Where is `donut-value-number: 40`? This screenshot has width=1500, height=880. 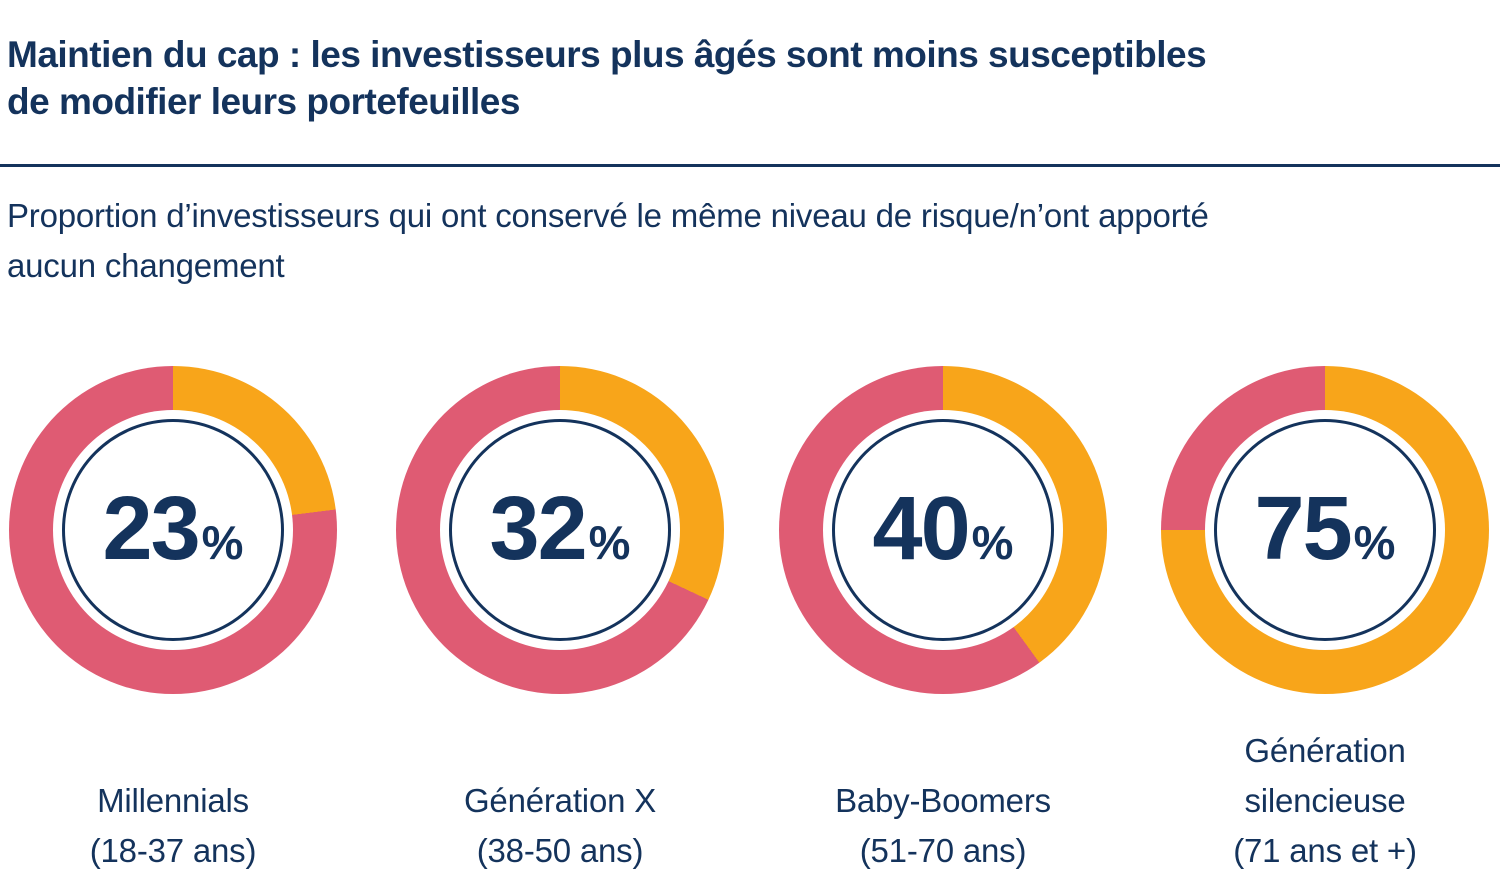 donut-value-number: 40 is located at coordinates (921, 529).